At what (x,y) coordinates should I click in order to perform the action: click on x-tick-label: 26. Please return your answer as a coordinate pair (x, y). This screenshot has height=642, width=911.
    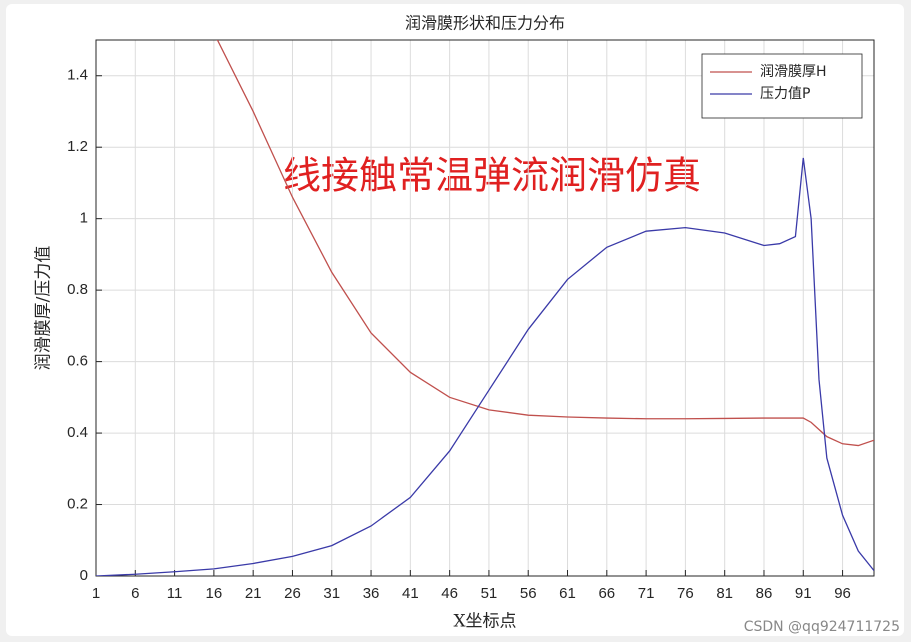
    Looking at the image, I should click on (292, 593).